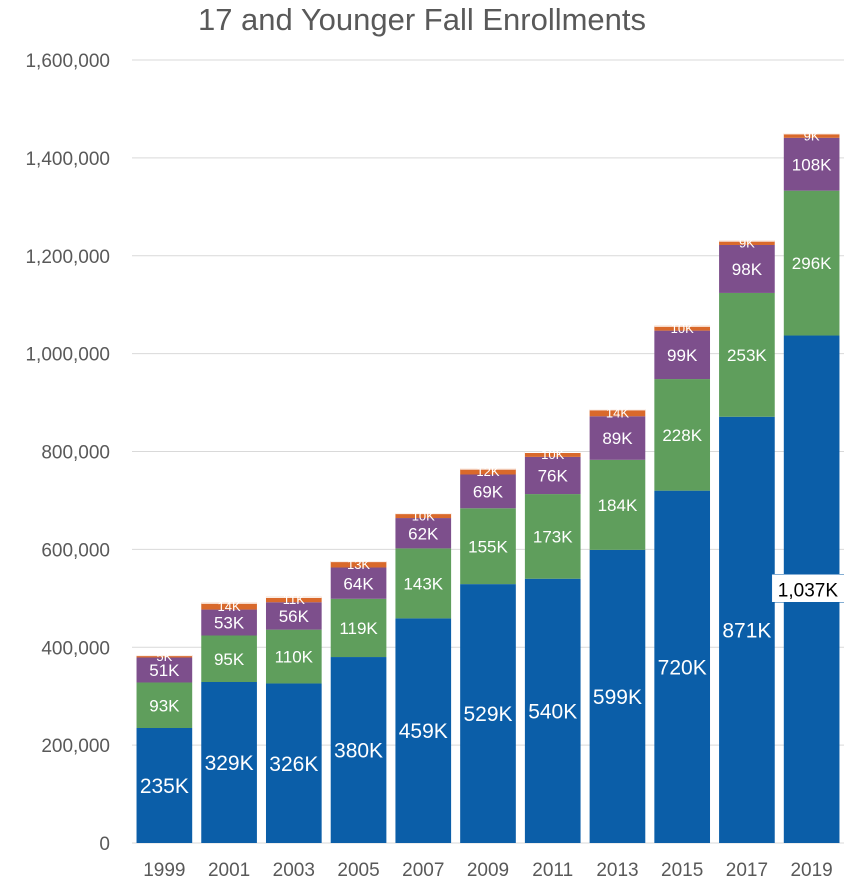 The image size is (844, 883). What do you see at coordinates (294, 870) in the screenshot?
I see `x-tick-label: 2003` at bounding box center [294, 870].